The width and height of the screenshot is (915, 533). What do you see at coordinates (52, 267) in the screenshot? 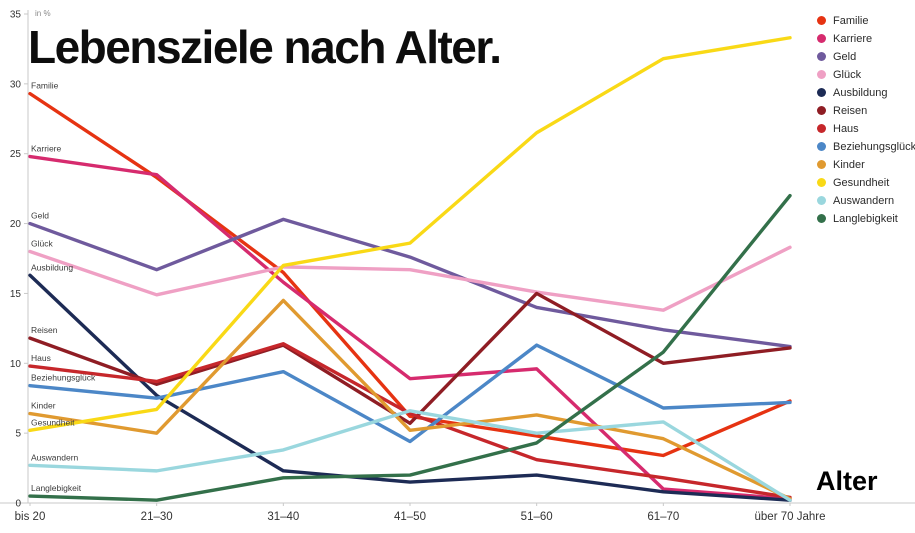
I see `series-label: Ausbildung` at bounding box center [52, 267].